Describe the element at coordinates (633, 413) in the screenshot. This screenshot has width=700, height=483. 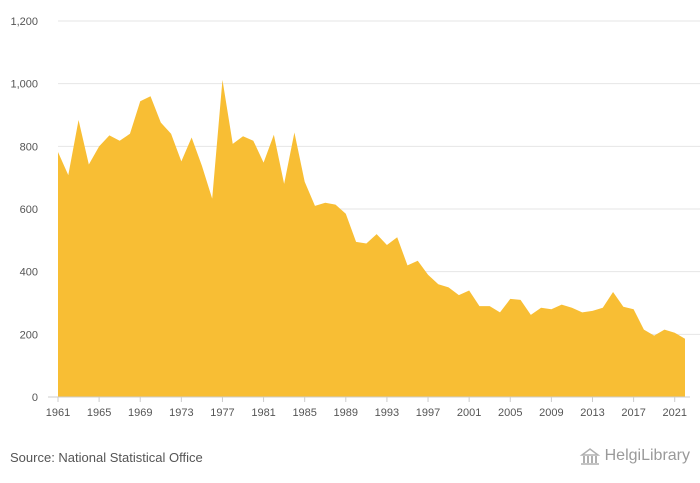
I see `x-tick-label: 2017` at that location.